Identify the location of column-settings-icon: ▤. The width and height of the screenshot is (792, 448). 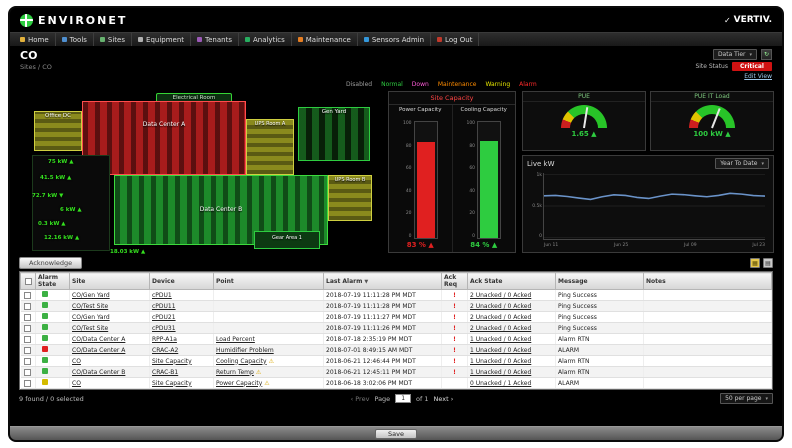
(768, 263).